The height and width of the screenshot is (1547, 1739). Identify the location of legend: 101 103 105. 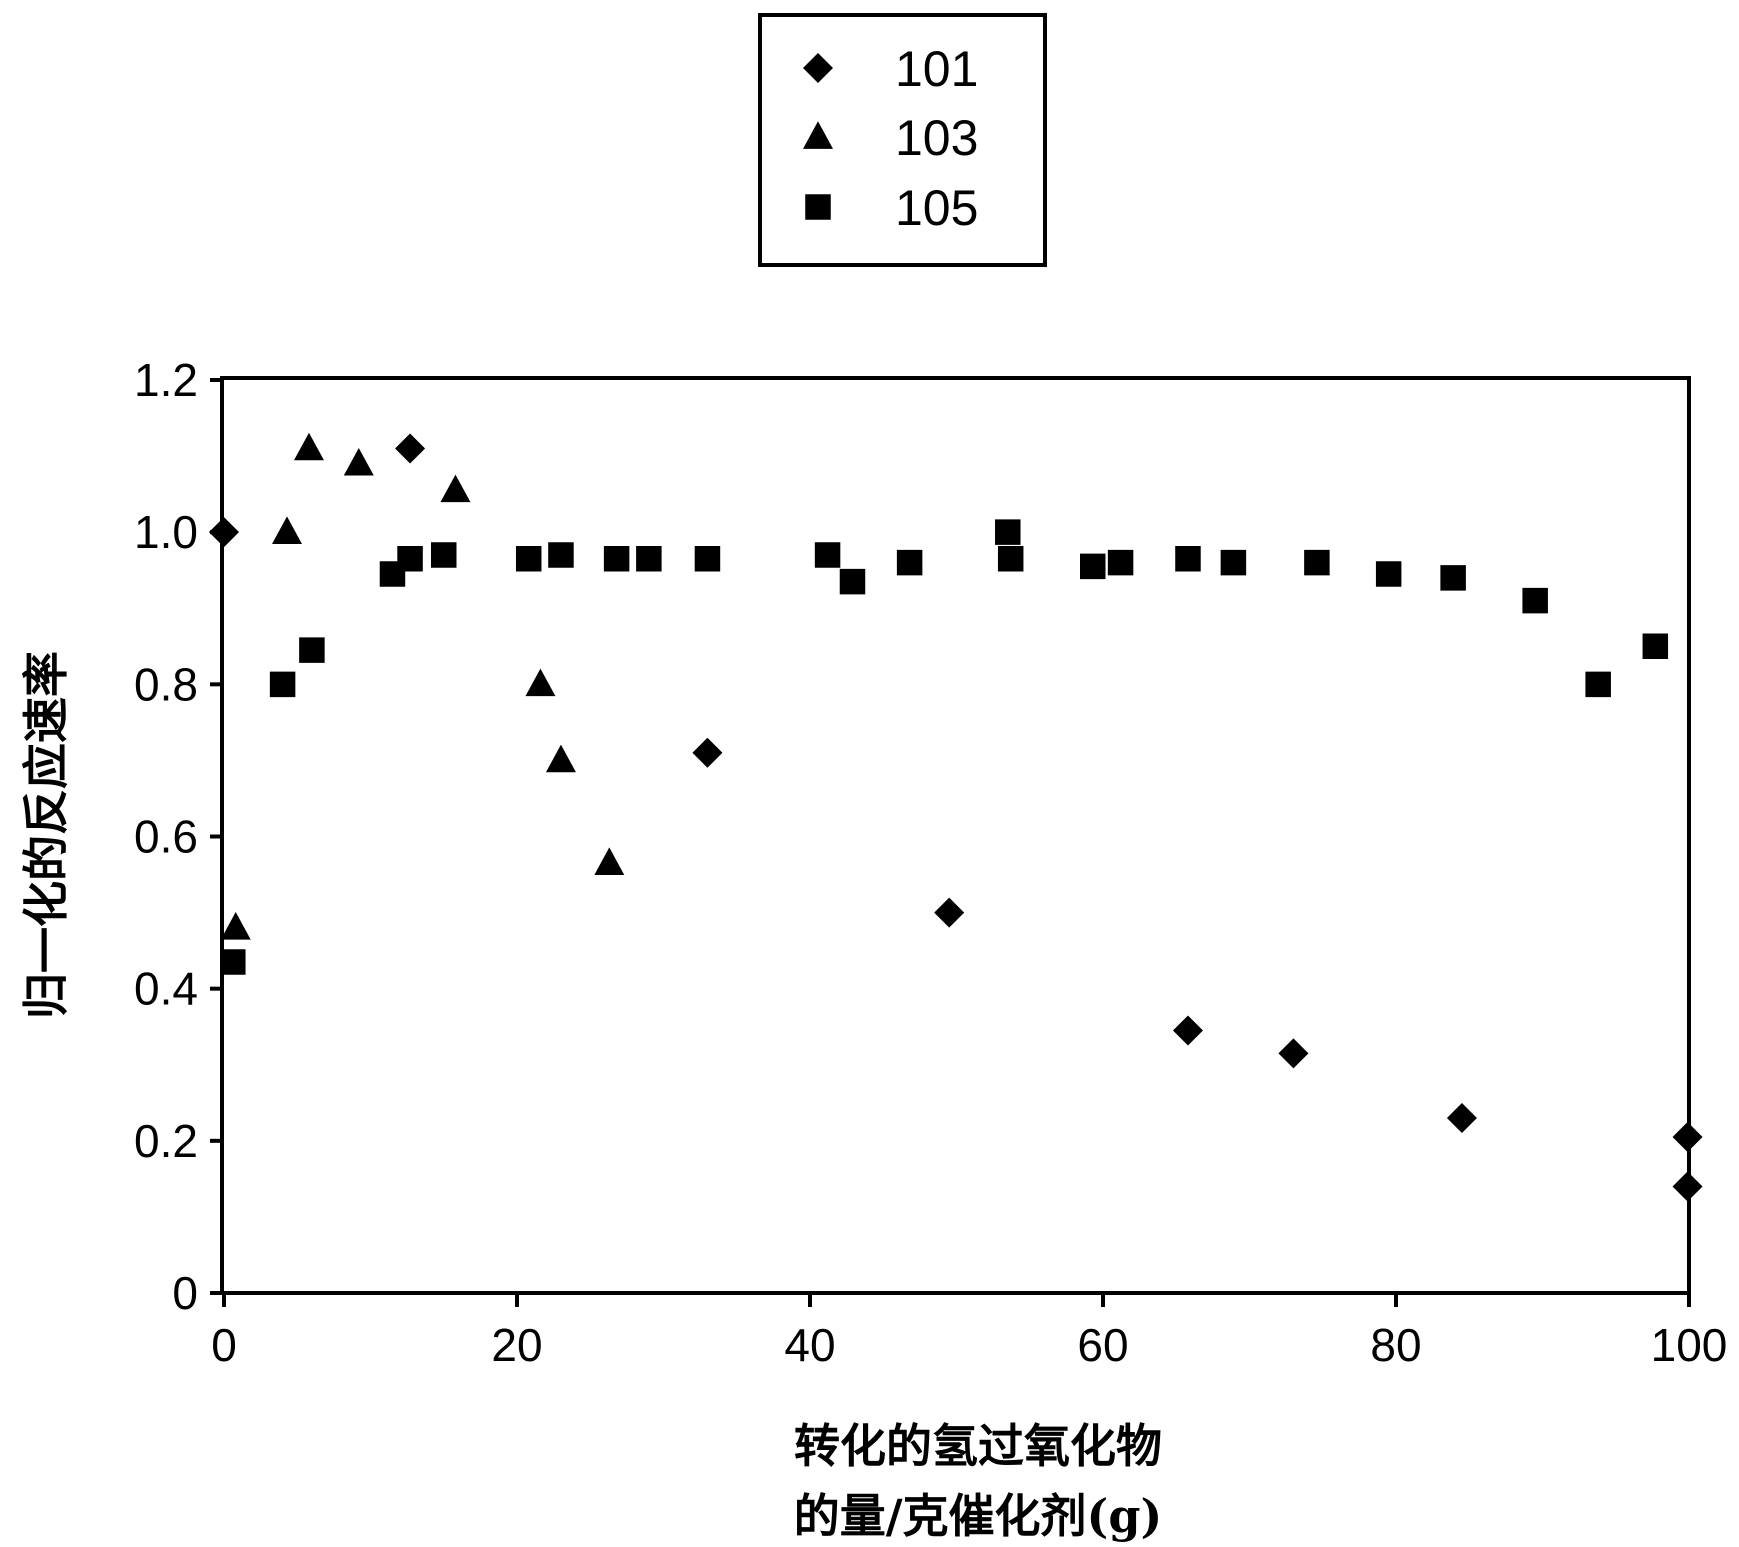
(902, 140).